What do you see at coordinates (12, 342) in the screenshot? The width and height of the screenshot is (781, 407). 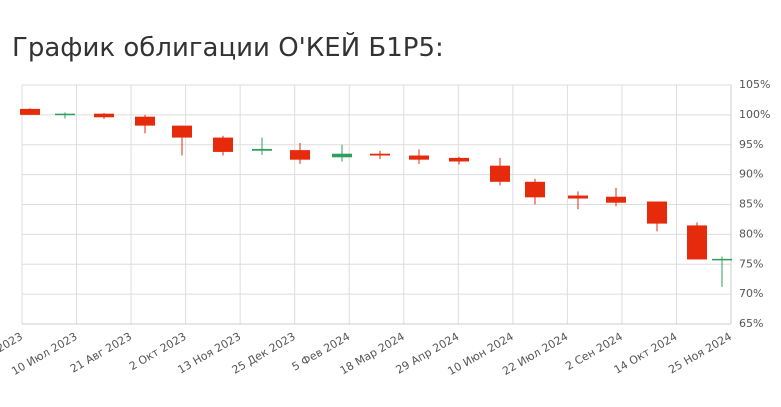 I see `x-tick-label: 2023` at bounding box center [12, 342].